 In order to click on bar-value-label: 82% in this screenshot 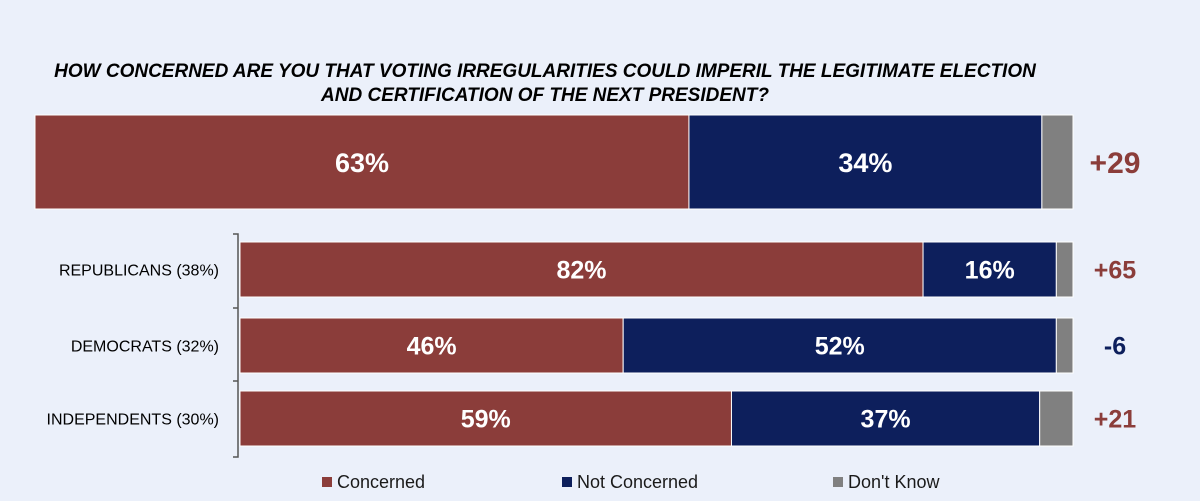, I will do `click(582, 271)`.